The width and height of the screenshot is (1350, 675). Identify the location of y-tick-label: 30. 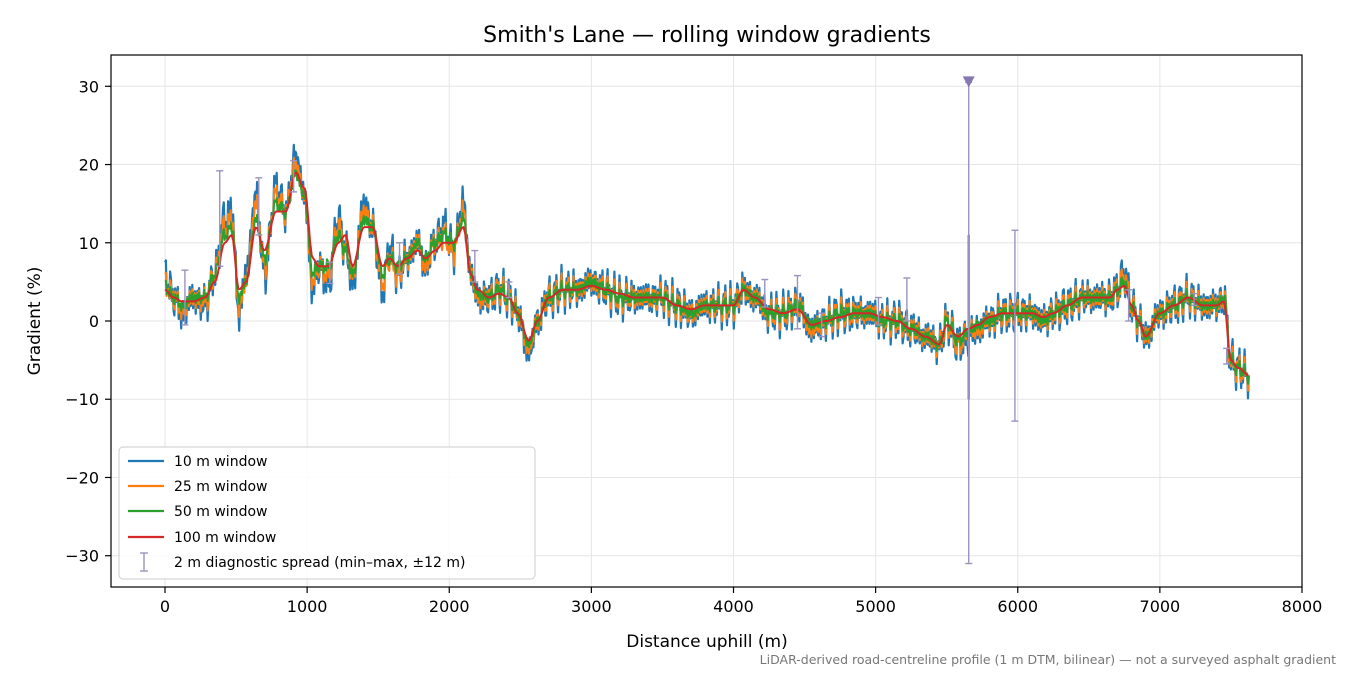
(89, 86).